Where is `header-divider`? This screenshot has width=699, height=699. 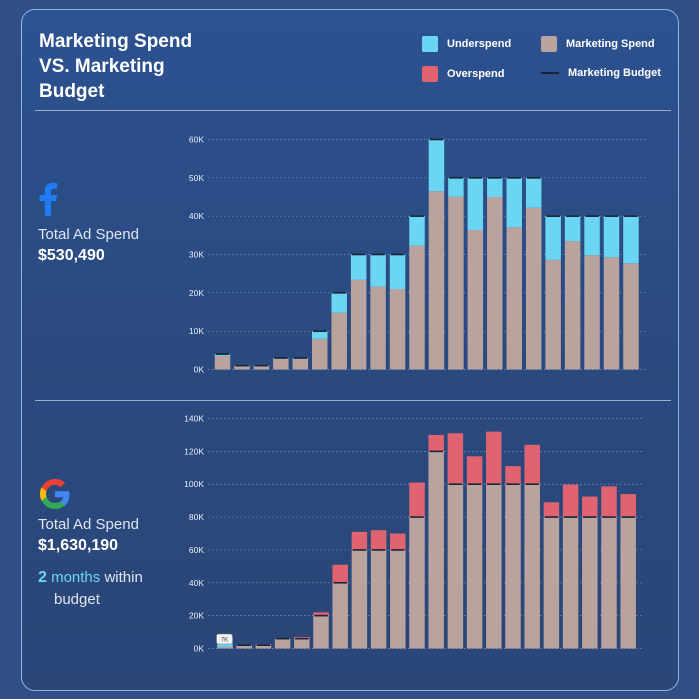
header-divider is located at coordinates (353, 110).